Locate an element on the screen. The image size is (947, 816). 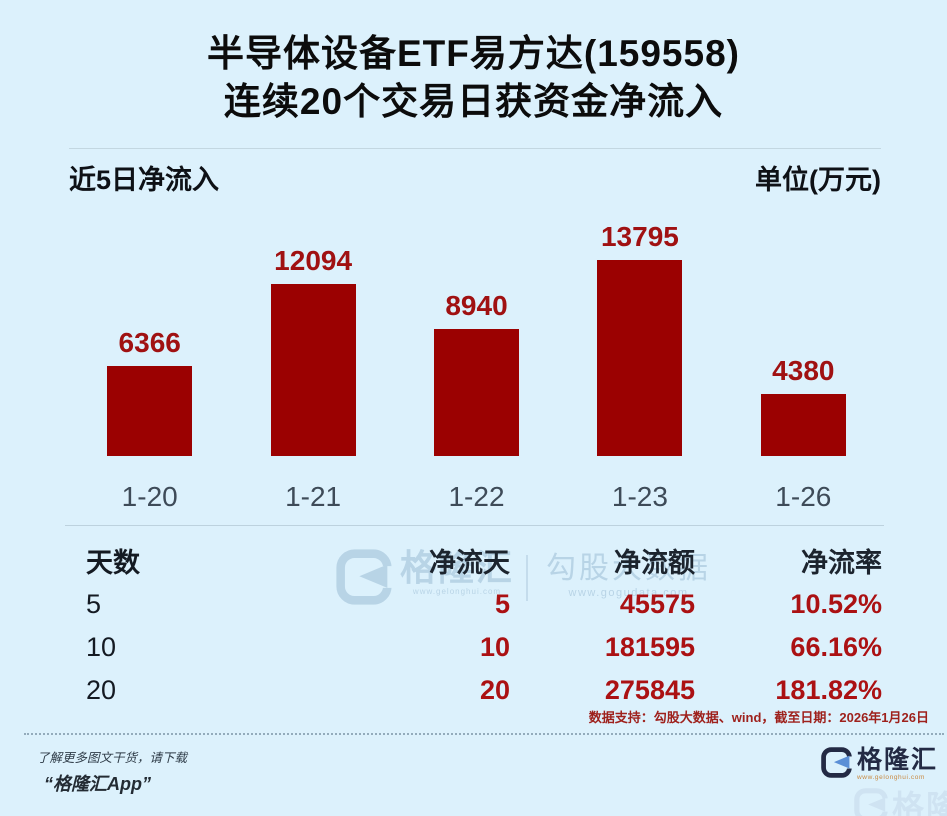
table-header-cell: 净流天 is located at coordinates (469, 562).